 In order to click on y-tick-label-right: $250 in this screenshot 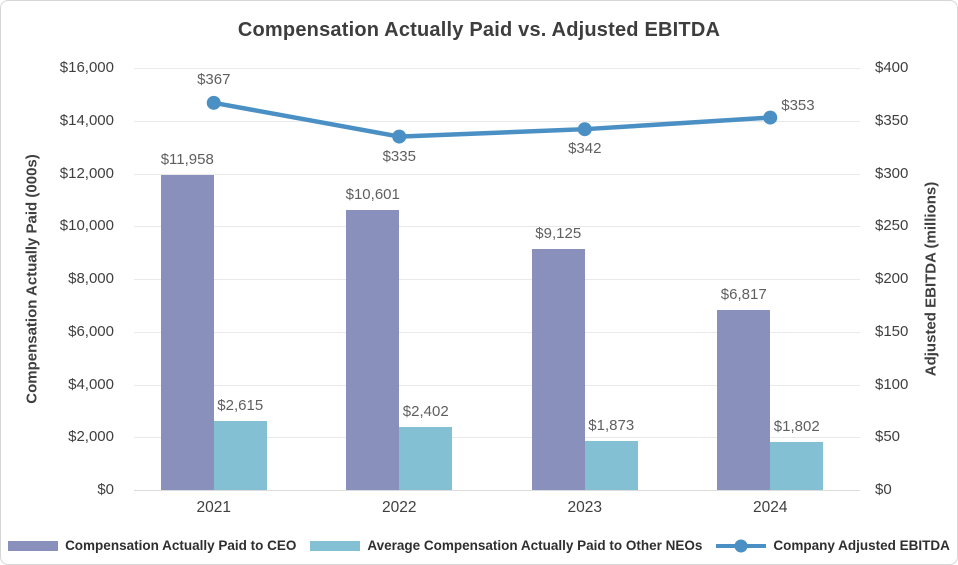, I will do `click(892, 226)`.